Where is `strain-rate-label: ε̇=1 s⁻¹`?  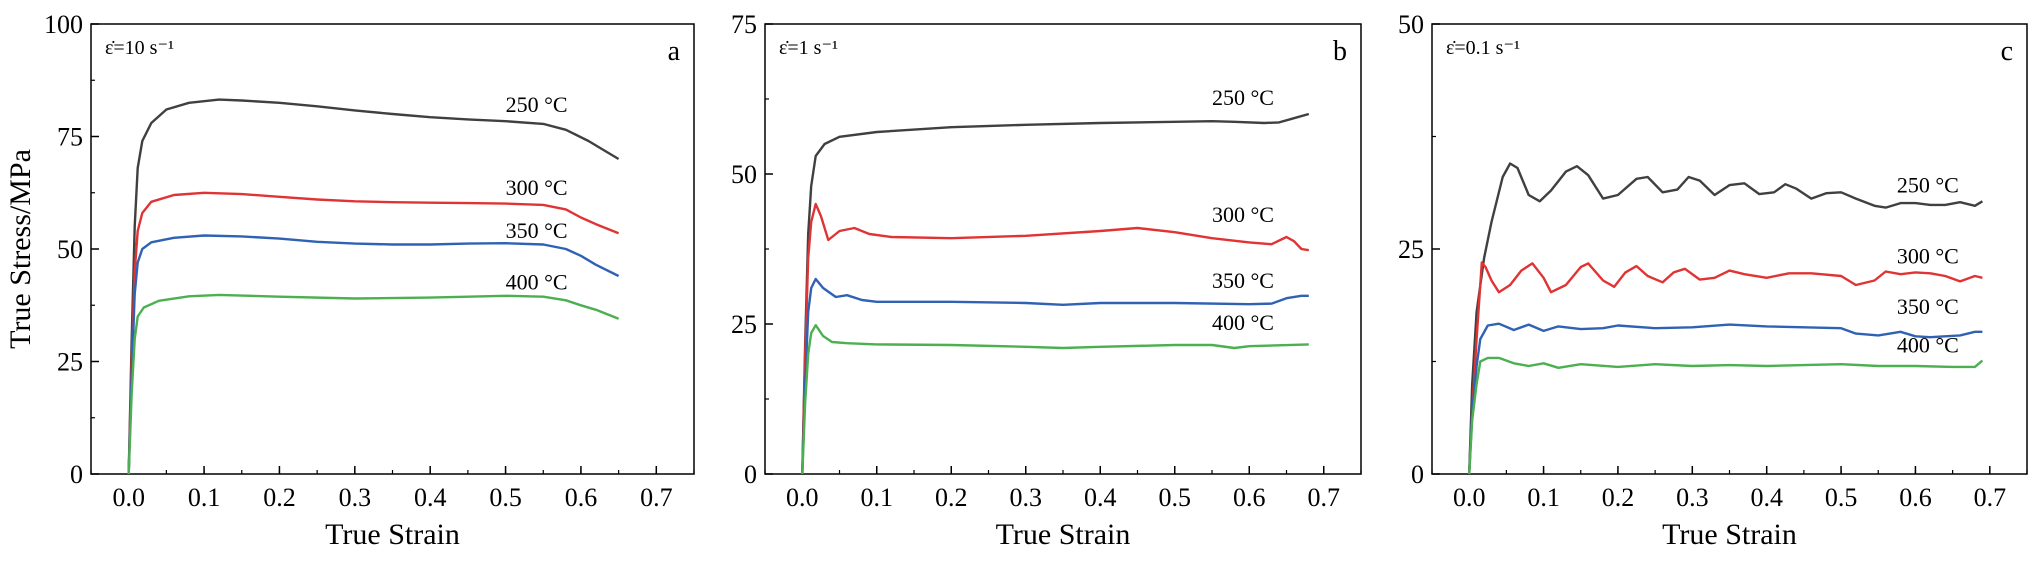 strain-rate-label: ε̇=1 s⁻¹ is located at coordinates (808, 48).